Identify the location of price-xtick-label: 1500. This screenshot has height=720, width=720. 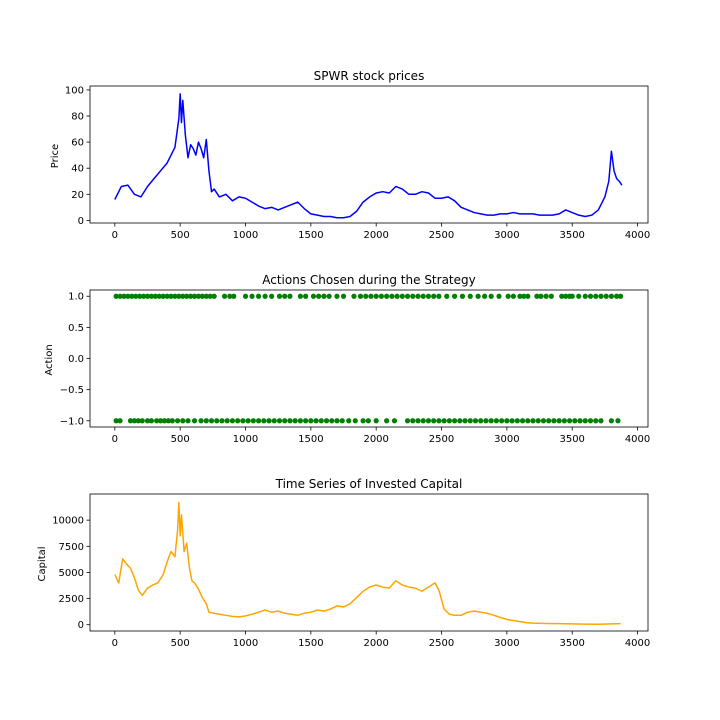
(310, 235).